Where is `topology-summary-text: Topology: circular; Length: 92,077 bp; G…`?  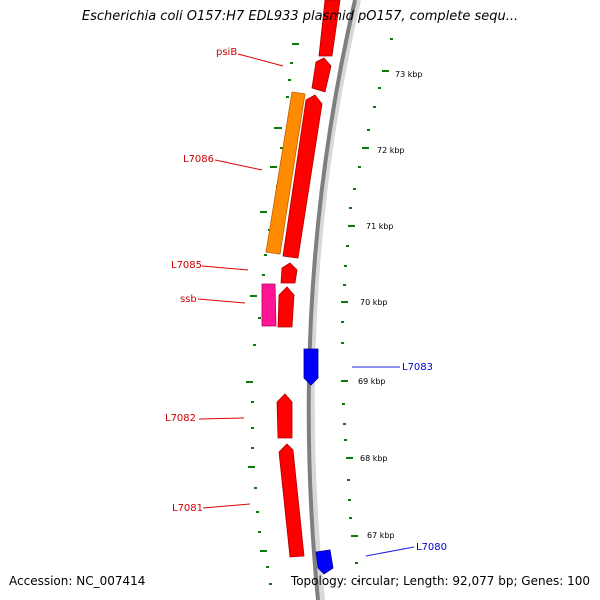
topology-summary-text: Topology: circular; Length: 92,077 bp; G… is located at coordinates (440, 581).